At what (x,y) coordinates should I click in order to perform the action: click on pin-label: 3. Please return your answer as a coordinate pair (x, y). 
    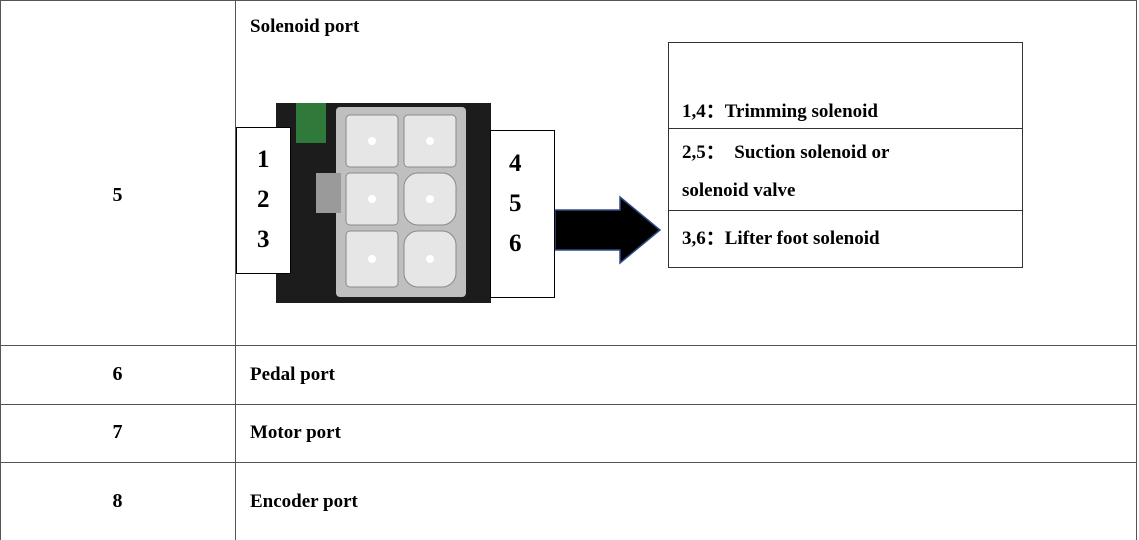
    Looking at the image, I should click on (263, 239).